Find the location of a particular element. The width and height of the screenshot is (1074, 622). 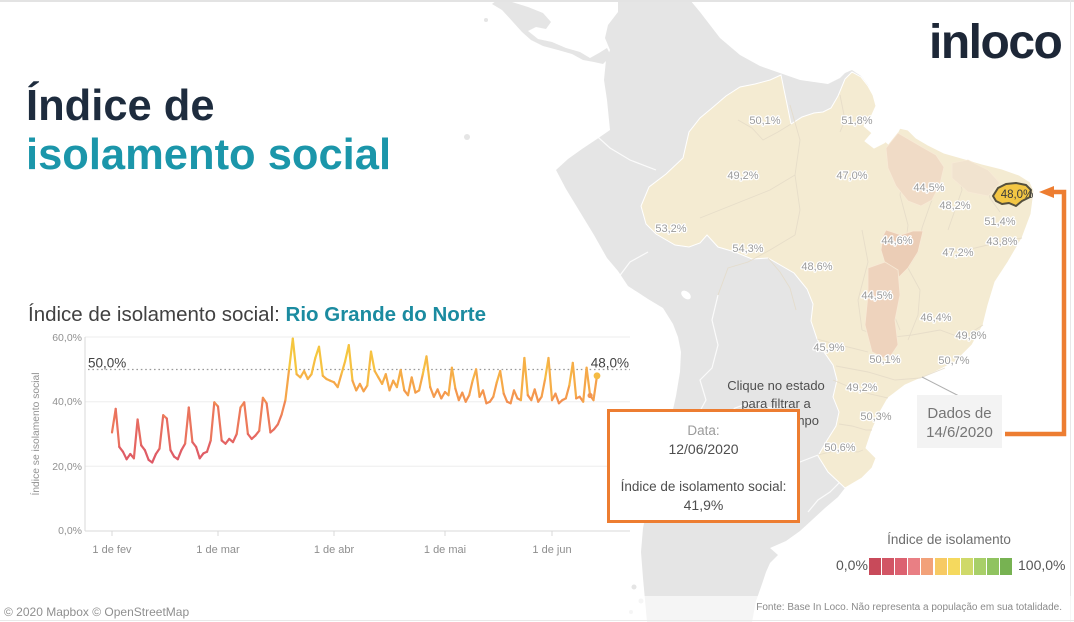

svg-text: 47,2% is located at coordinates (957, 253).